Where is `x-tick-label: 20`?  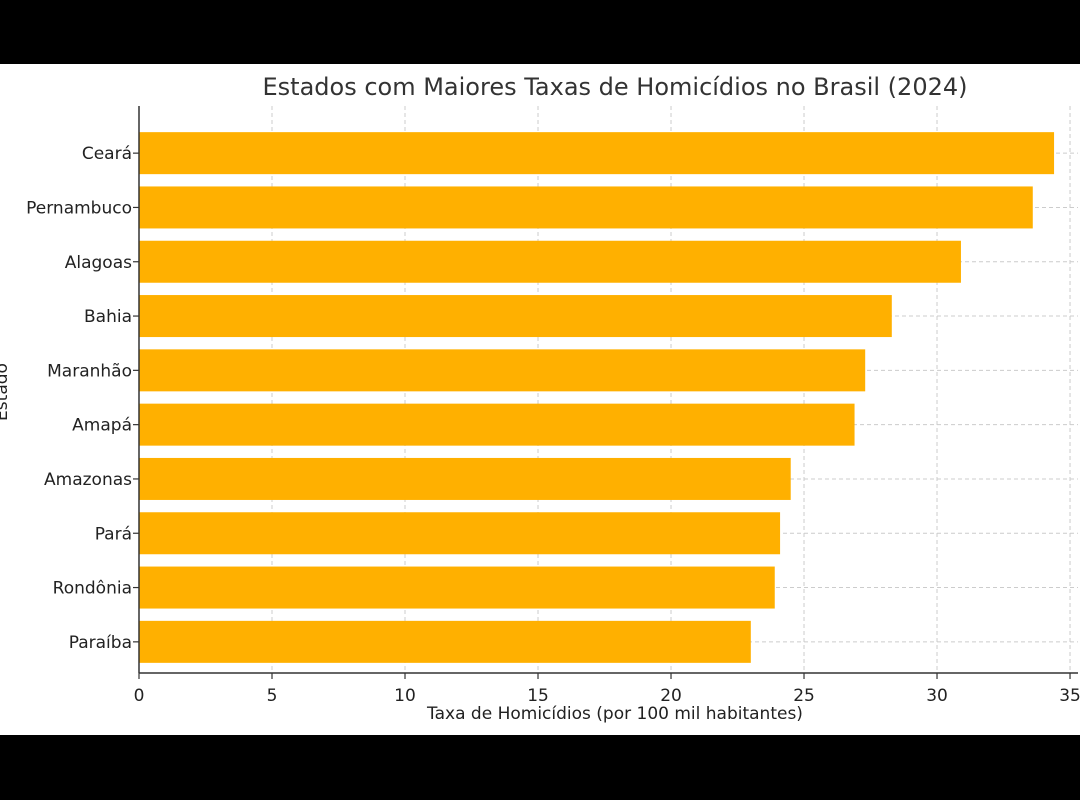 x-tick-label: 20 is located at coordinates (671, 696).